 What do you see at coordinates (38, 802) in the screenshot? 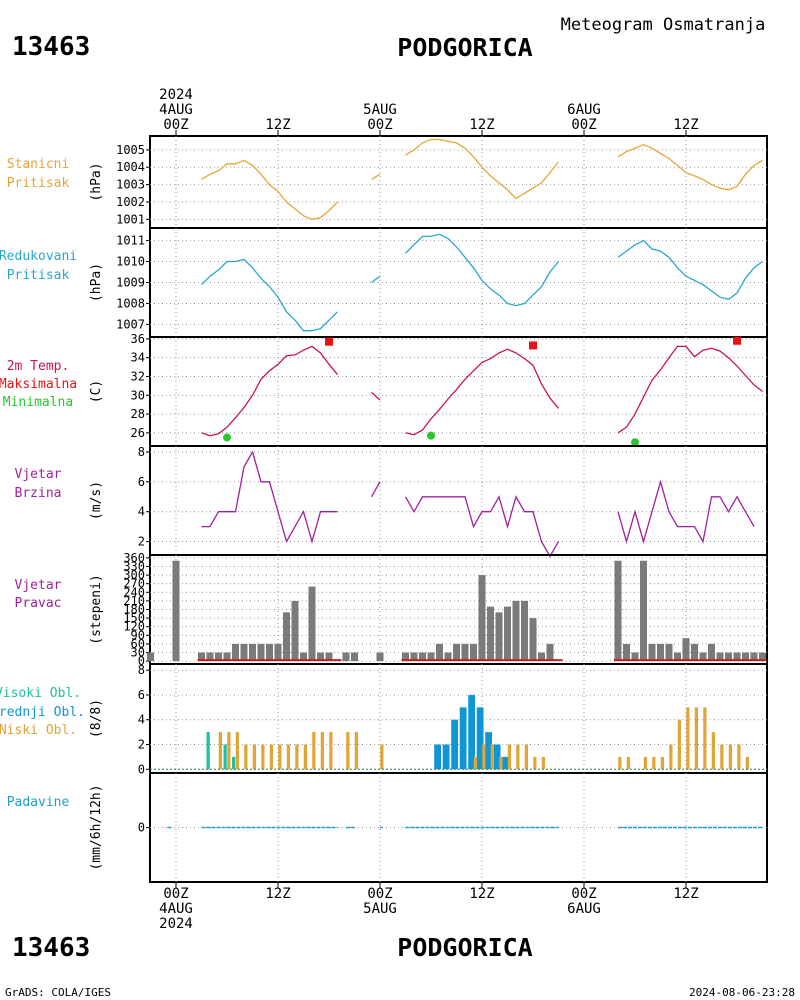
I see `panel-label-line: Padavine` at bounding box center [38, 802].